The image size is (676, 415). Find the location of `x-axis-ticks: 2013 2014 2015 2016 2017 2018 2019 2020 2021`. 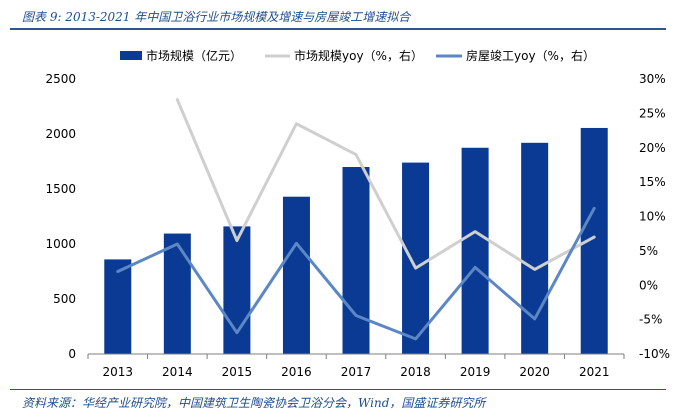

x-axis-ticks: 2013 2014 2015 2016 2017 2018 2019 2020 2021 is located at coordinates (356, 366).